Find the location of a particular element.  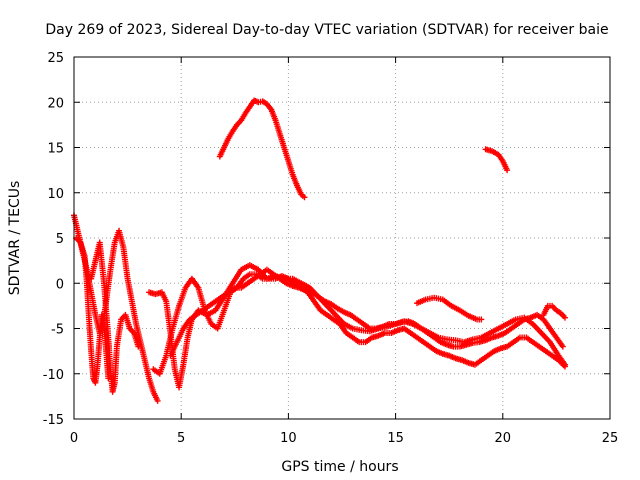

y-tick-label: 25 is located at coordinates (55, 58).